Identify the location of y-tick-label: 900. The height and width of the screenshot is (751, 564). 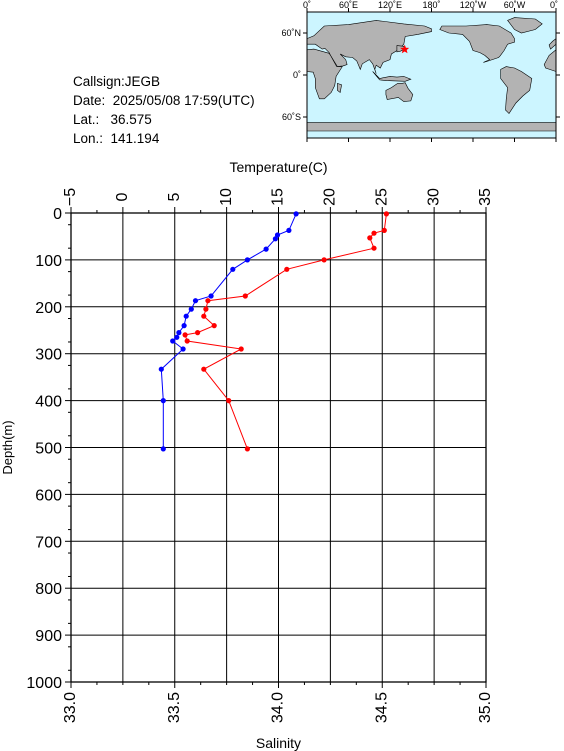
(48, 636).